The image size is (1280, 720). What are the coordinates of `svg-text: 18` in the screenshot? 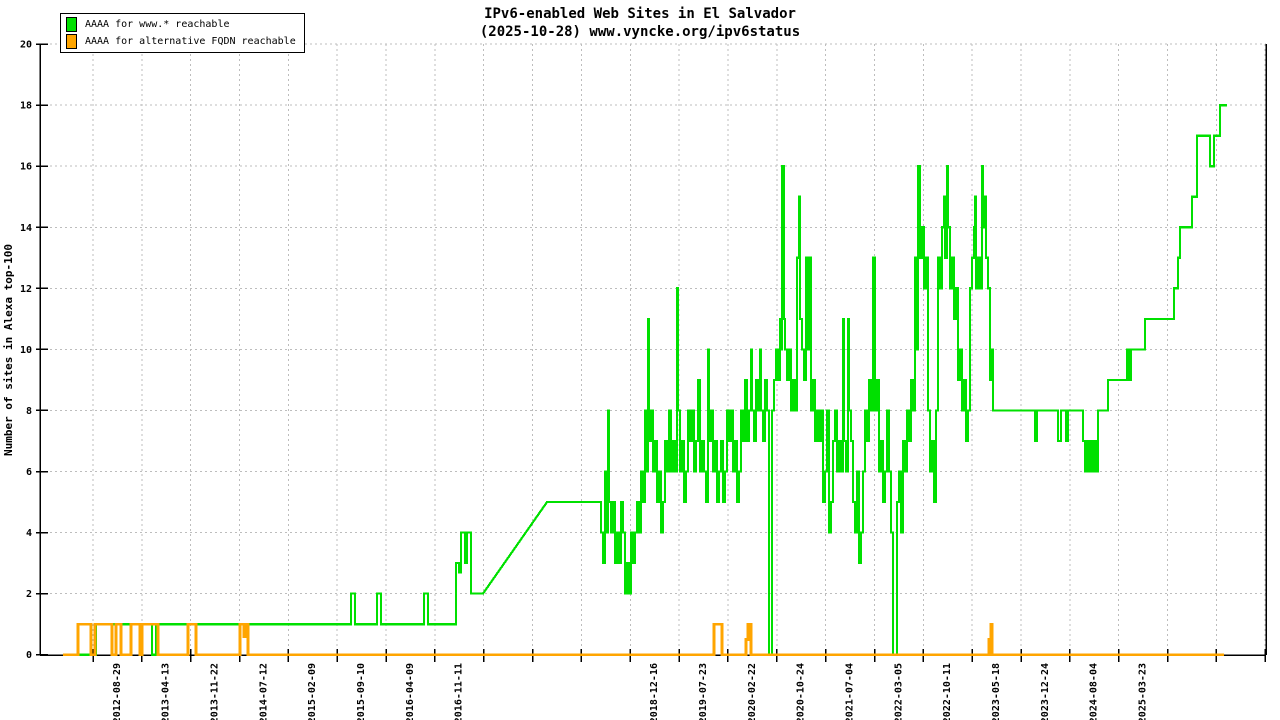 It's located at (26, 106).